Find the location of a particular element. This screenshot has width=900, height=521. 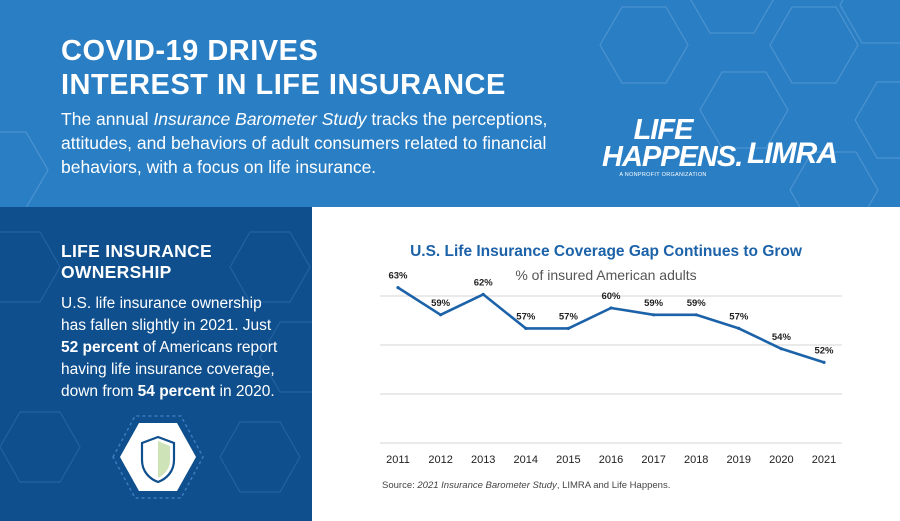

title-line-2: INTEREST IN LIFE INSURANCE is located at coordinates (283, 85).